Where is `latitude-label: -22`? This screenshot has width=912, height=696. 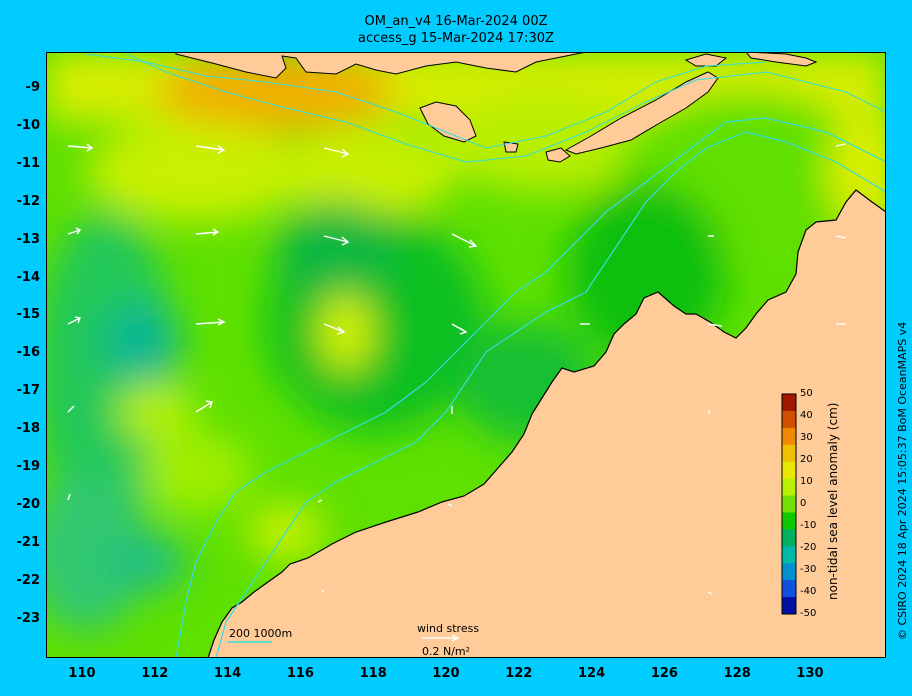 latitude-label: -22 is located at coordinates (28, 580).